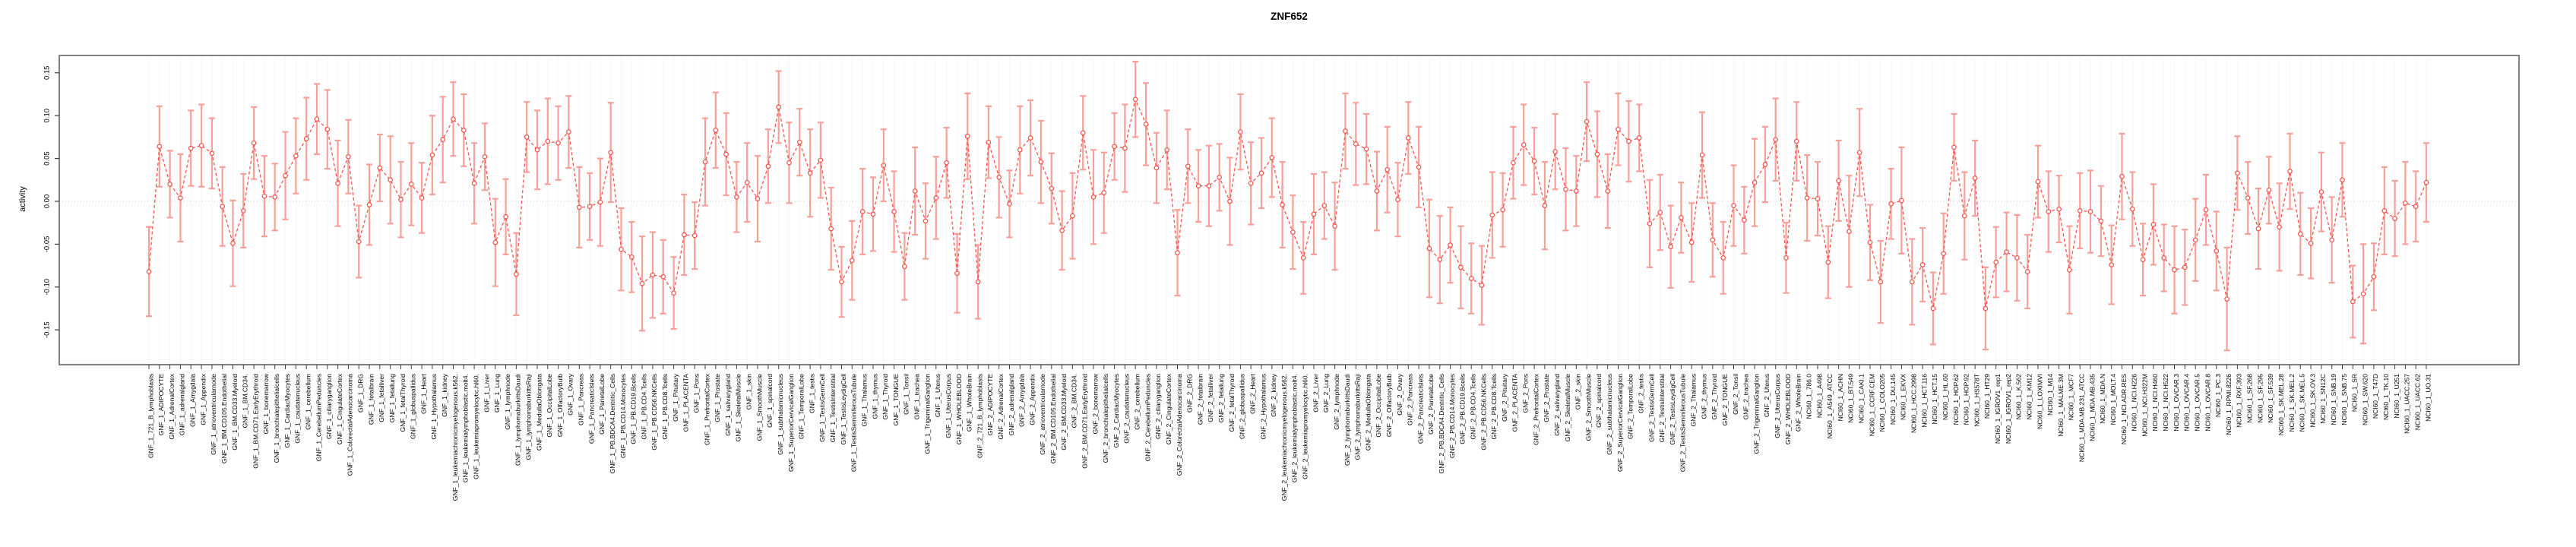 This screenshot has height=547, width=2576. I want to click on x-tick-label: GNF_2_salivarygland, so click(1557, 405).